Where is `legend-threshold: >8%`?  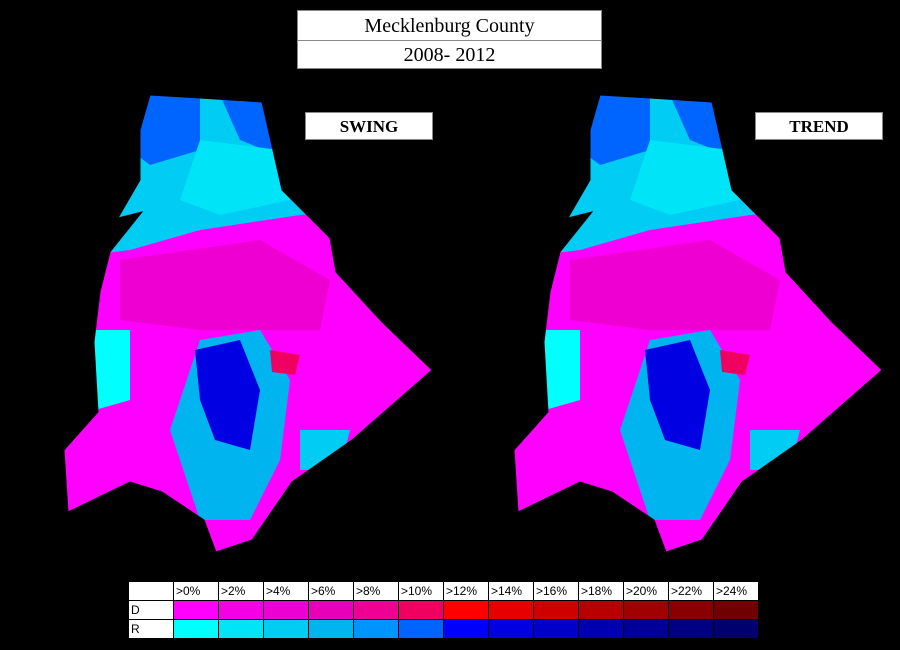 legend-threshold: >8% is located at coordinates (376, 591).